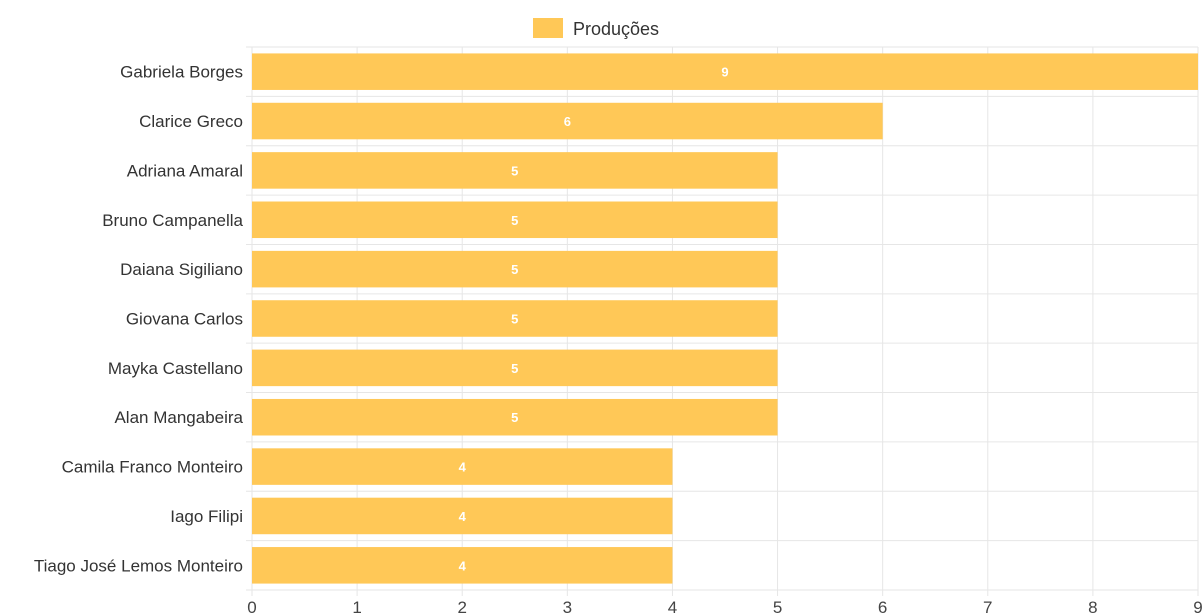 The height and width of the screenshot is (616, 1204). I want to click on bar-value-label: 6, so click(567, 121).